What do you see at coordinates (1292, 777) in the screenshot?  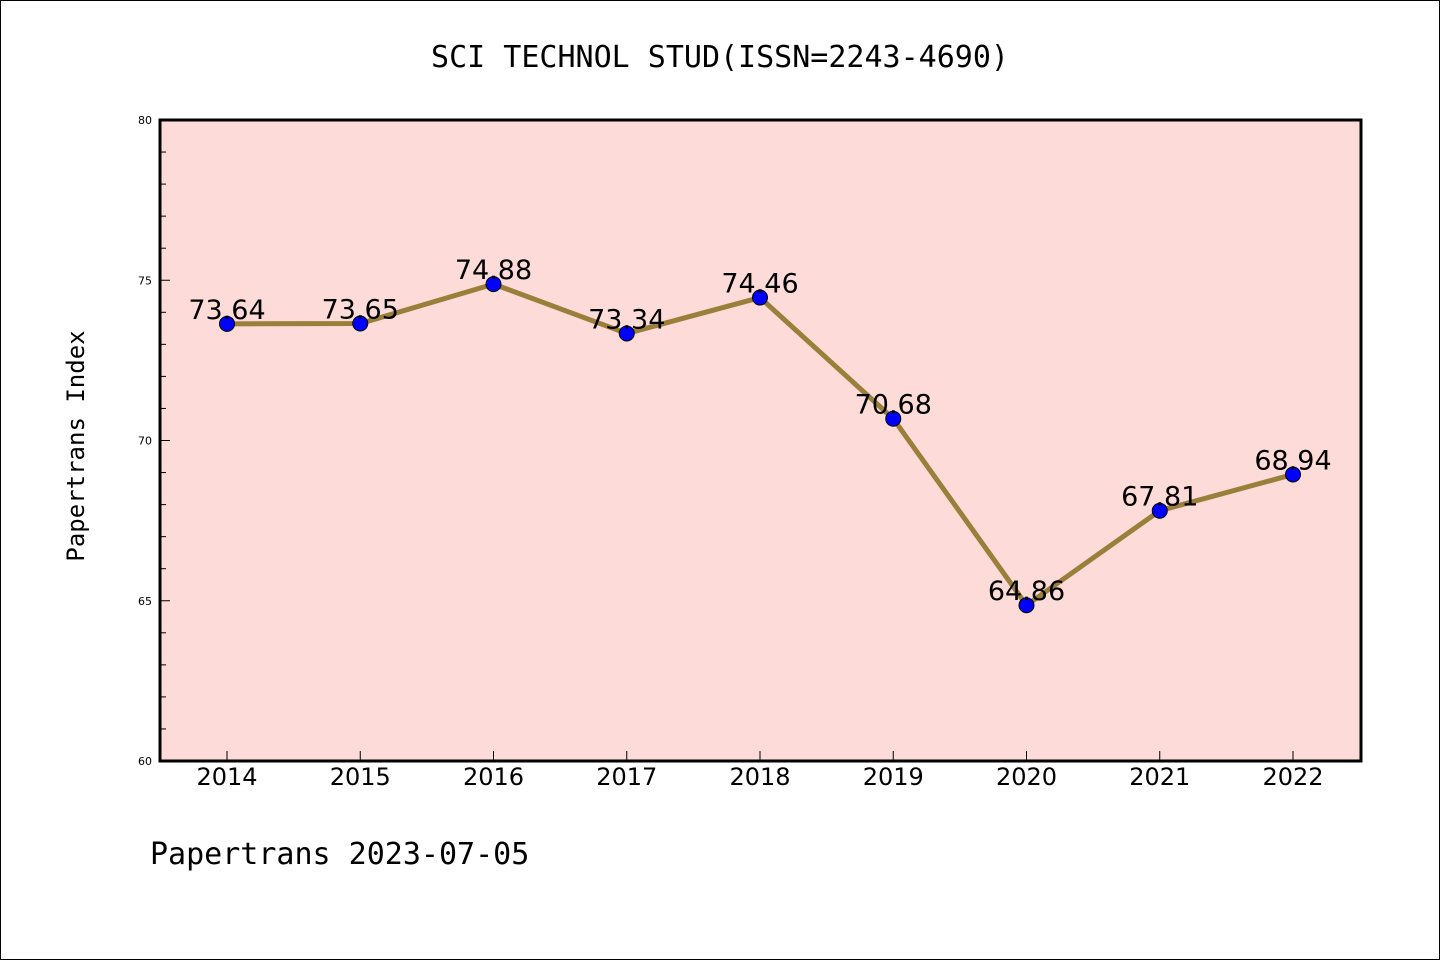 I see `x-tick-label: 2022` at bounding box center [1292, 777].